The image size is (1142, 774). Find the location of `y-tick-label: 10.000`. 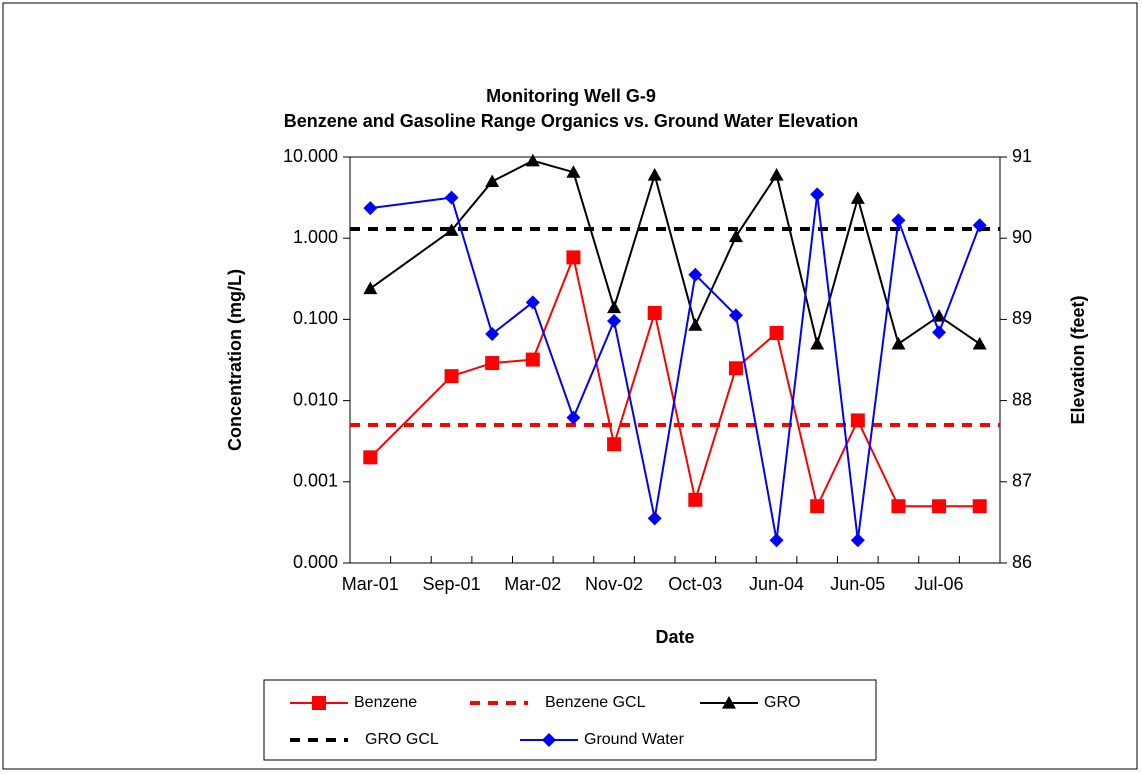

y-tick-label: 10.000 is located at coordinates (310, 156).